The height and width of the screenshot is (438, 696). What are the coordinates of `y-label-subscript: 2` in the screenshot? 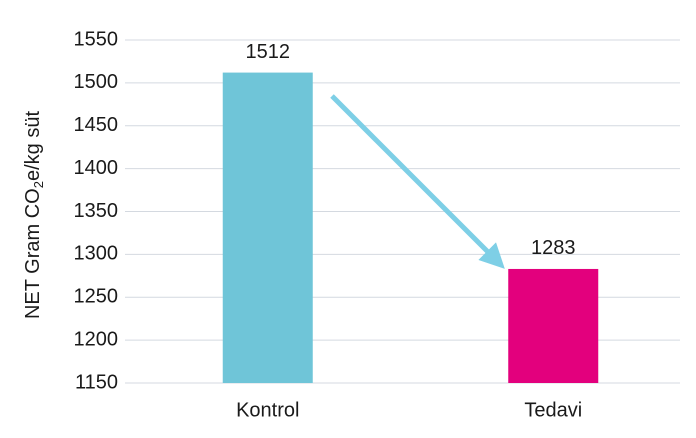 It's located at (38, 184).